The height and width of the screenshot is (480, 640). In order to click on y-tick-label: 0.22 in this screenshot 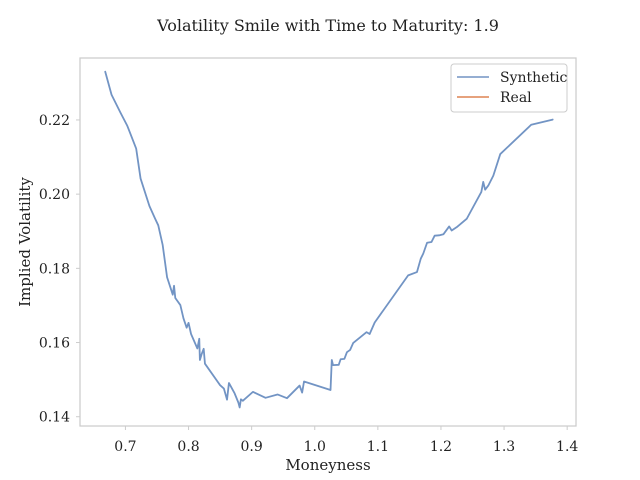, I will do `click(54, 121)`.